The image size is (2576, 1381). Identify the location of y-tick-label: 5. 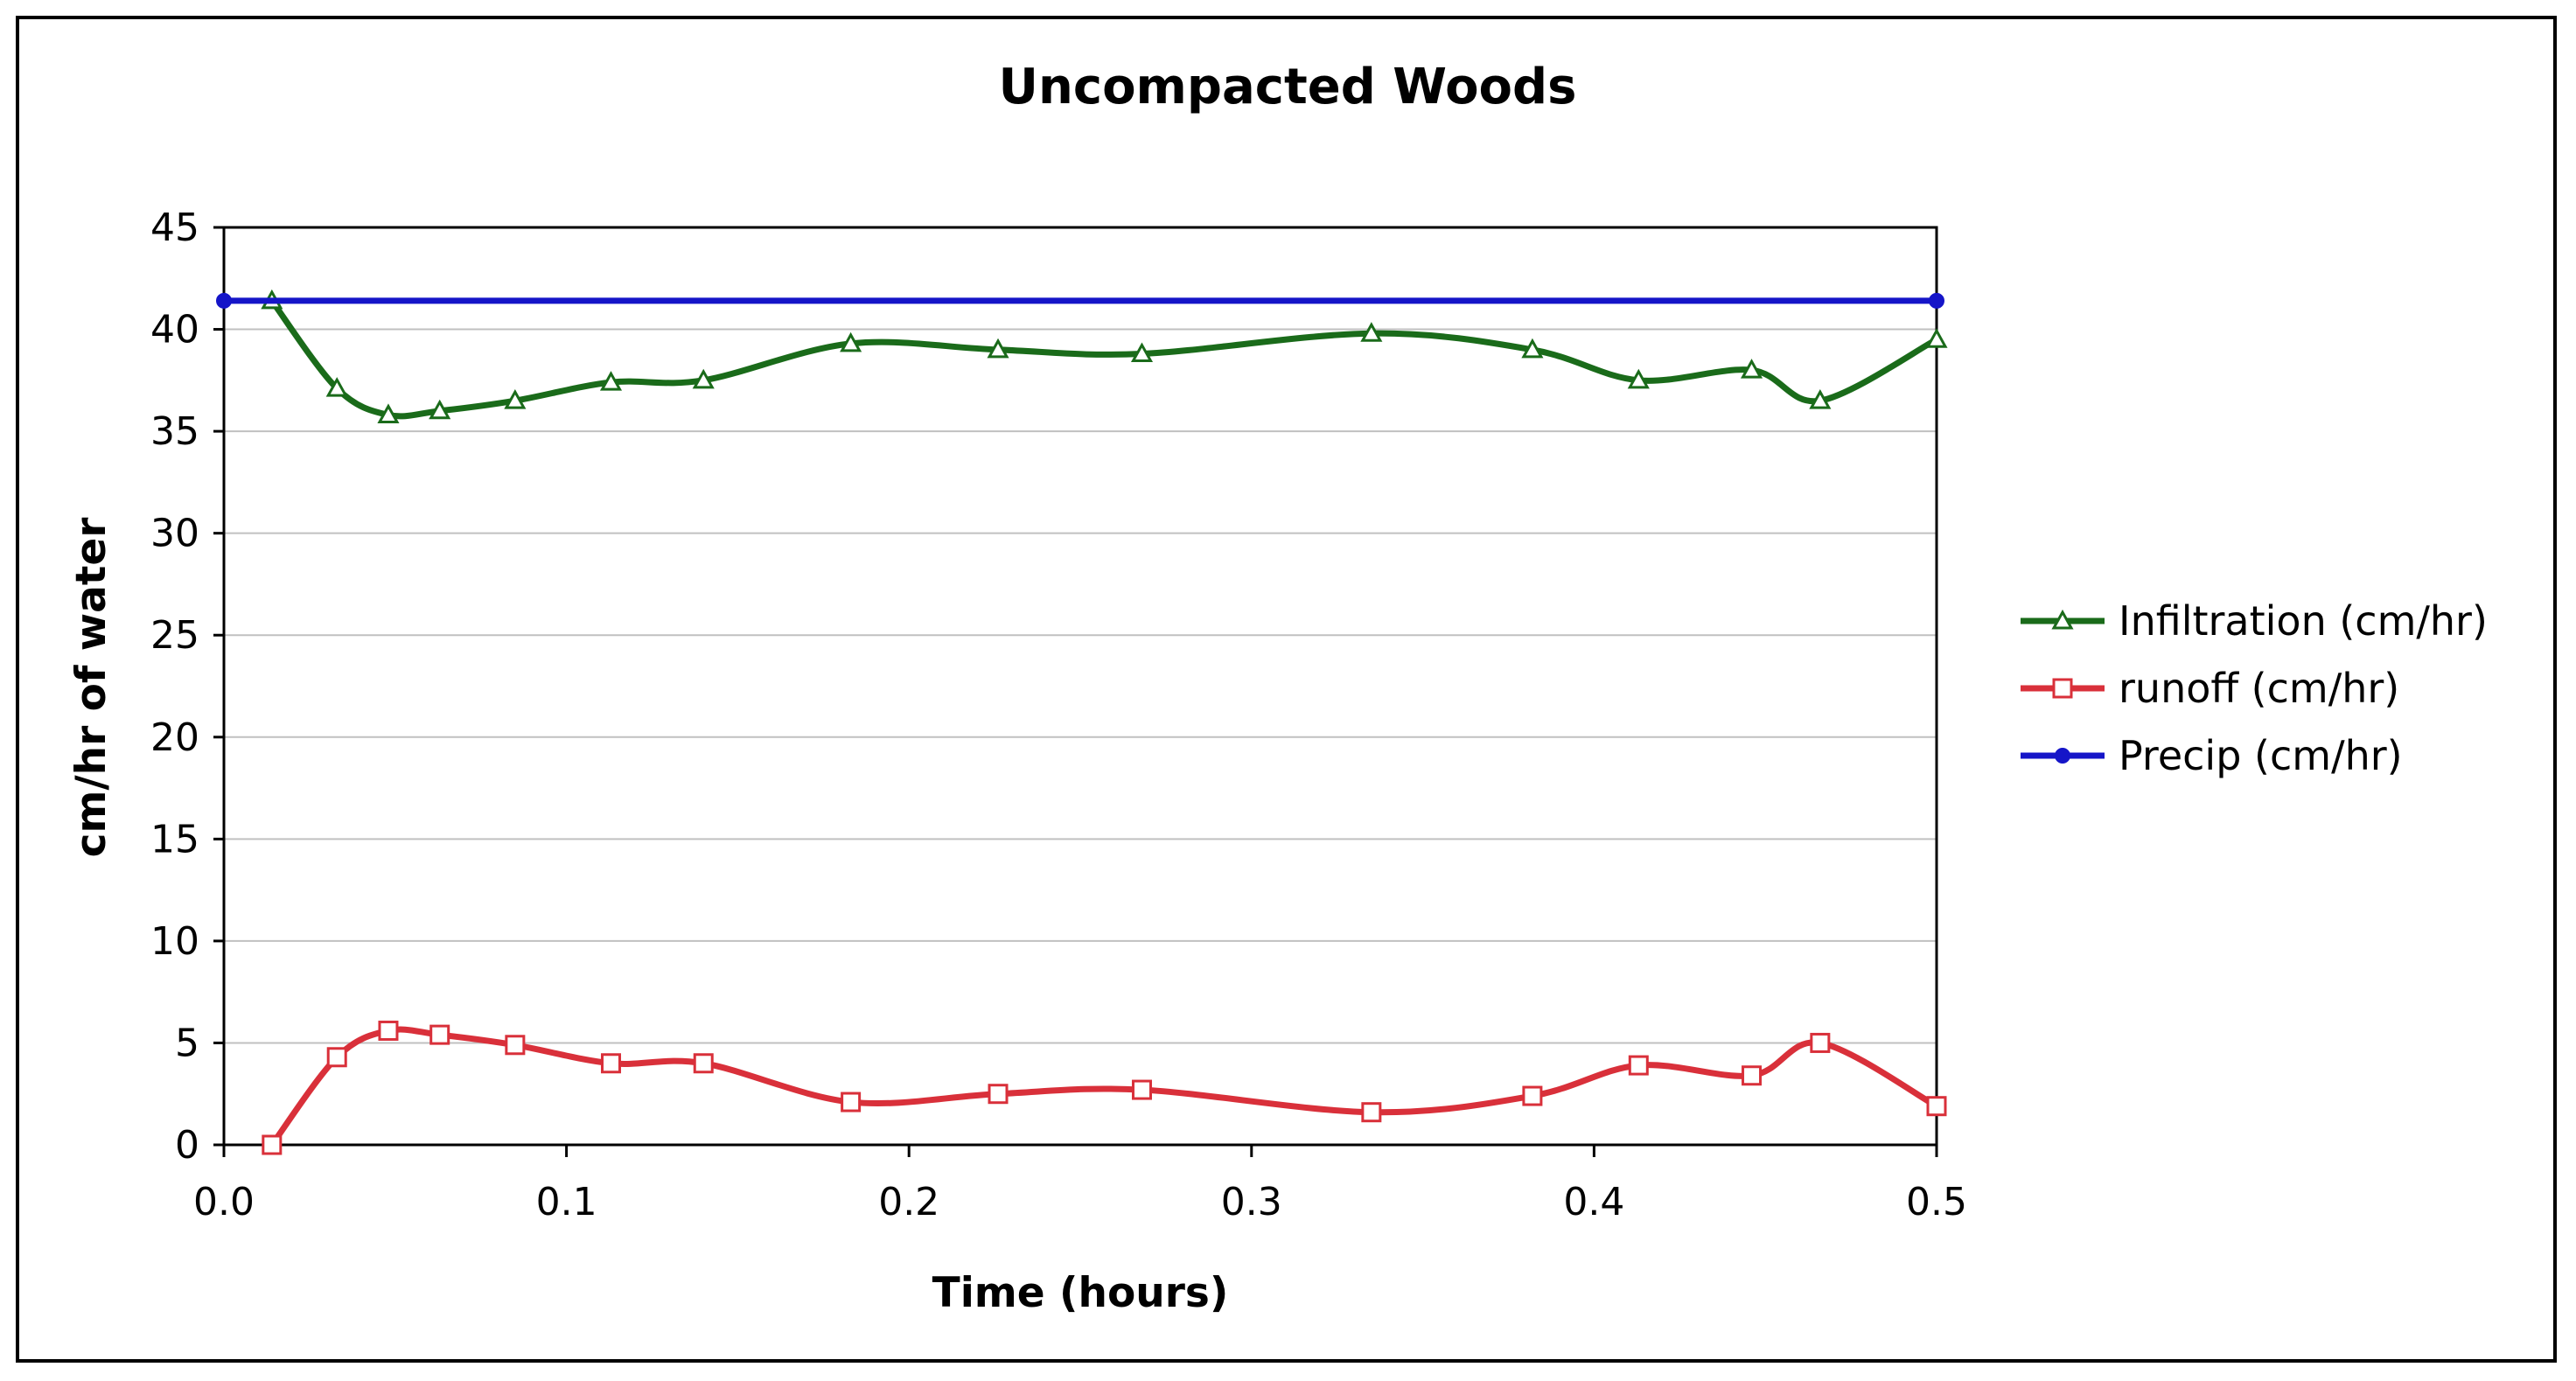
(187, 1043).